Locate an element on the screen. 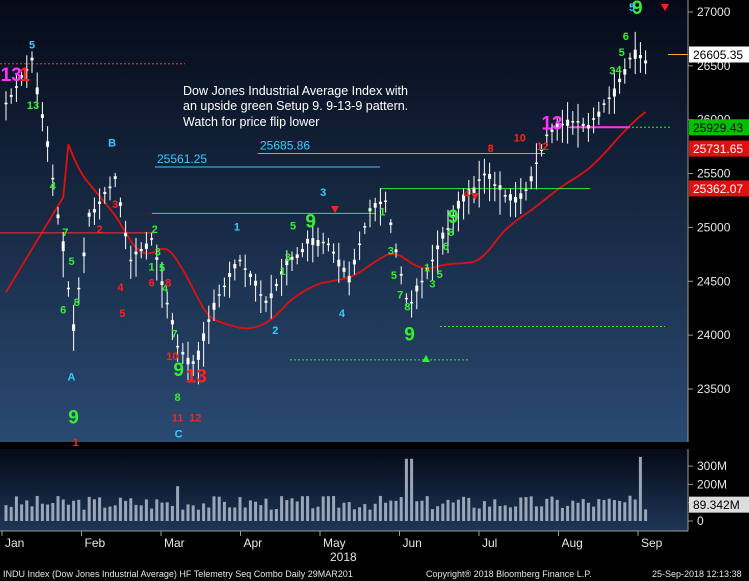 This screenshot has width=749, height=581. annotation-line-1: Dow Jones Industrial Average Index with is located at coordinates (295, 91).